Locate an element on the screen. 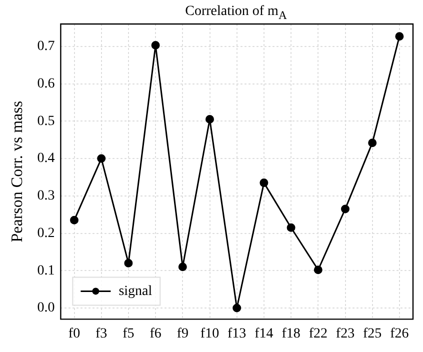 The width and height of the screenshot is (423, 352). legend-label: signal is located at coordinates (135, 291).